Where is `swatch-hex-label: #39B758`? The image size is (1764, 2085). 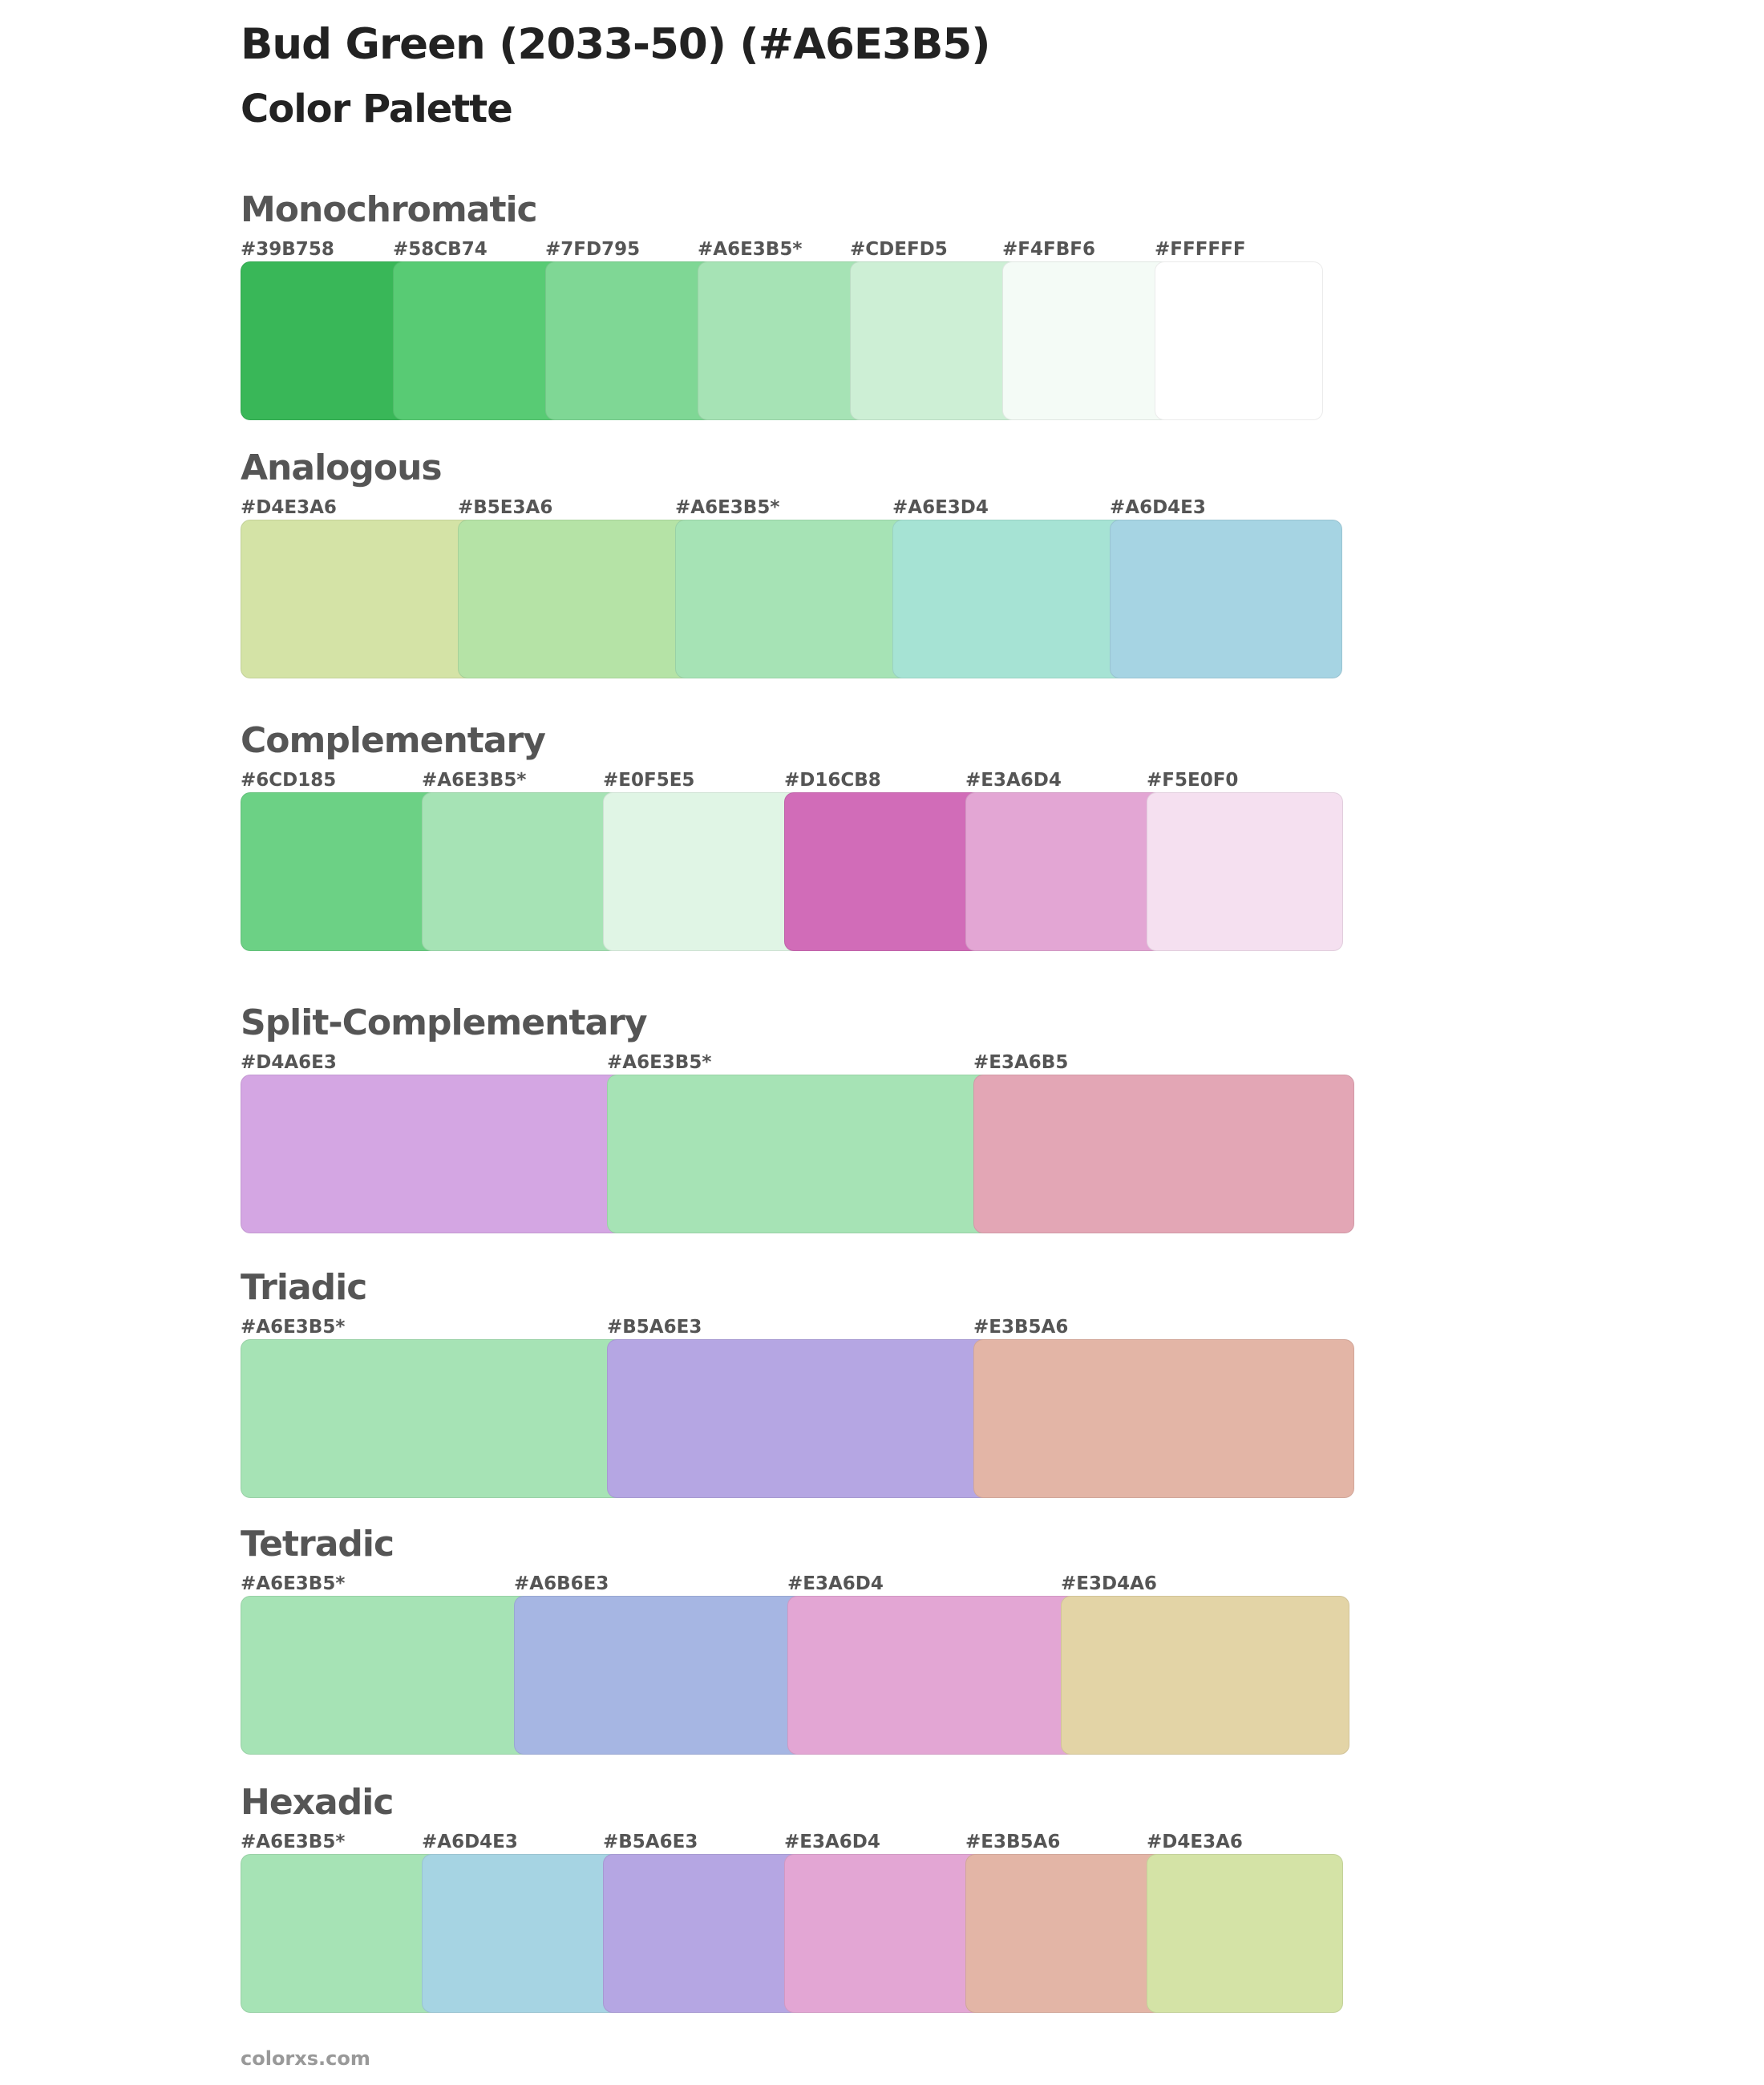
swatch-hex-label: #39B758 is located at coordinates (287, 250).